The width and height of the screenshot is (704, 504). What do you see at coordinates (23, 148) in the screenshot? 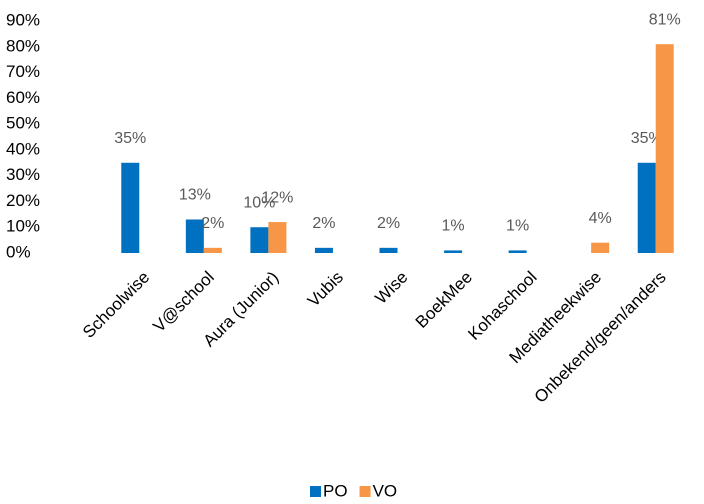
I see `y-tick-label: 40%` at bounding box center [23, 148].